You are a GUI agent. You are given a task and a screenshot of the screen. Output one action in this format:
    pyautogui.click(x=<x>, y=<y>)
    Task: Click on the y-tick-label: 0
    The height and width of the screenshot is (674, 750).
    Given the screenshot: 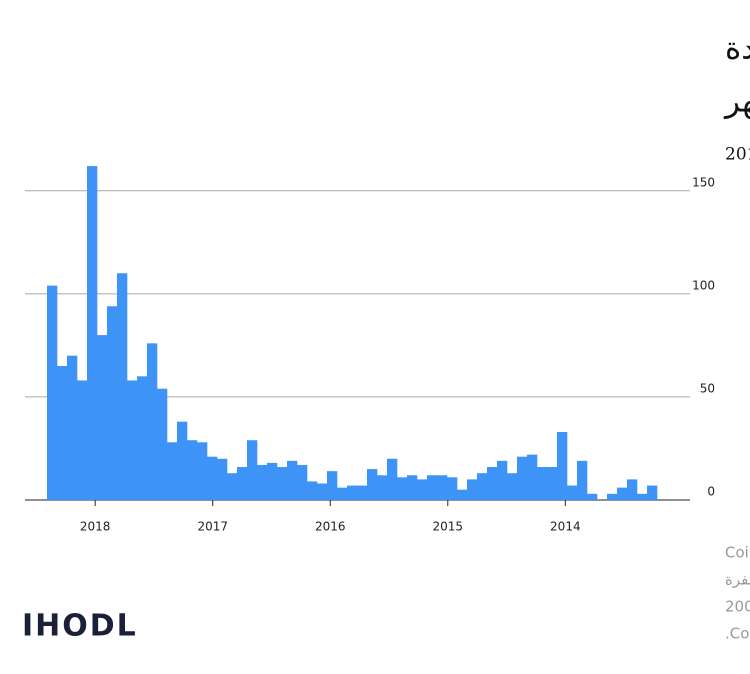 What is the action you would take?
    pyautogui.click(x=711, y=492)
    